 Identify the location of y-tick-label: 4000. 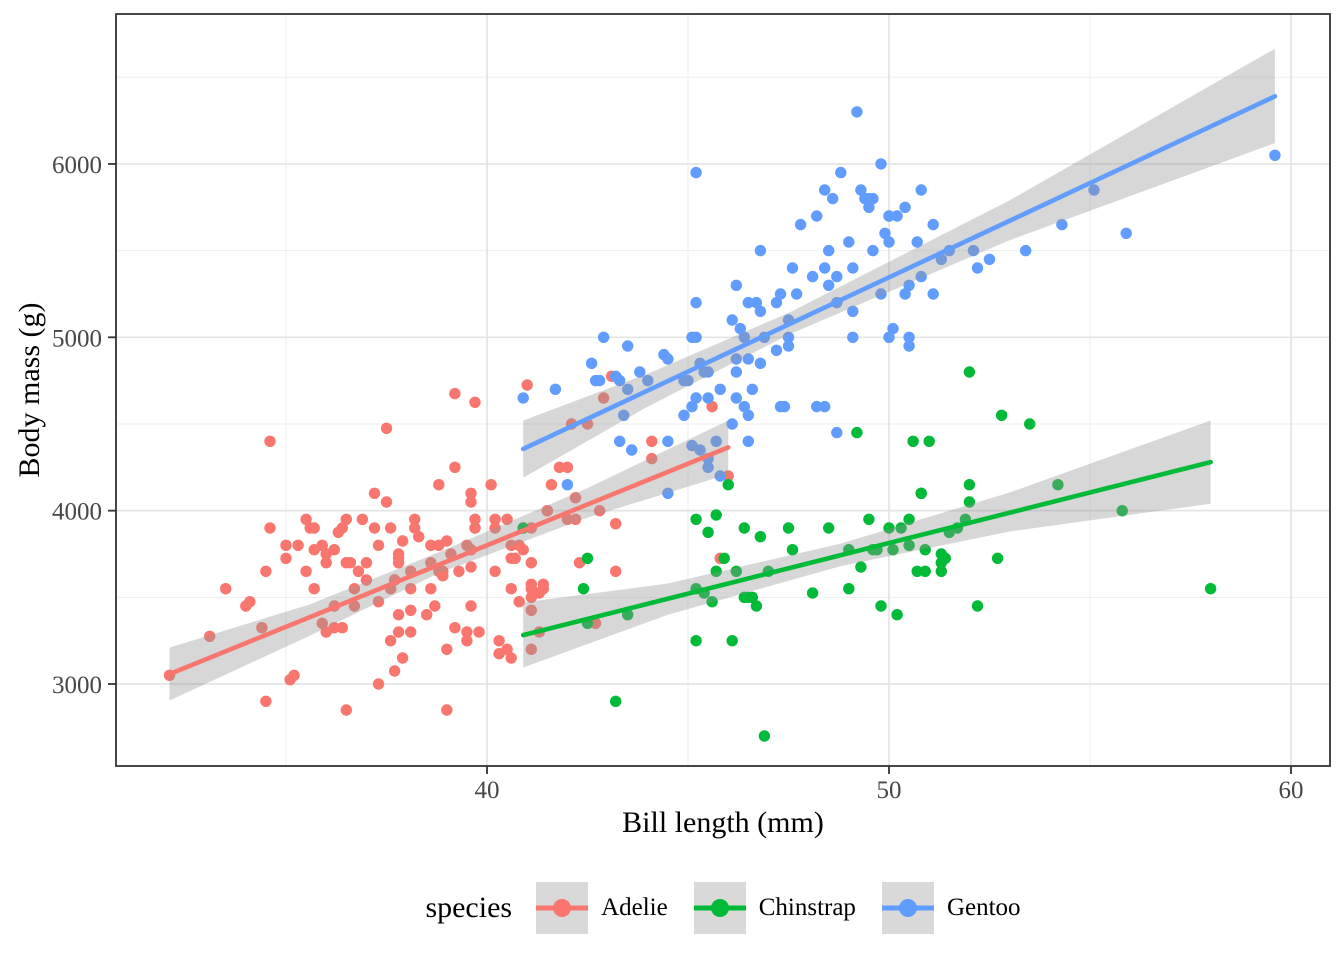
(77, 512).